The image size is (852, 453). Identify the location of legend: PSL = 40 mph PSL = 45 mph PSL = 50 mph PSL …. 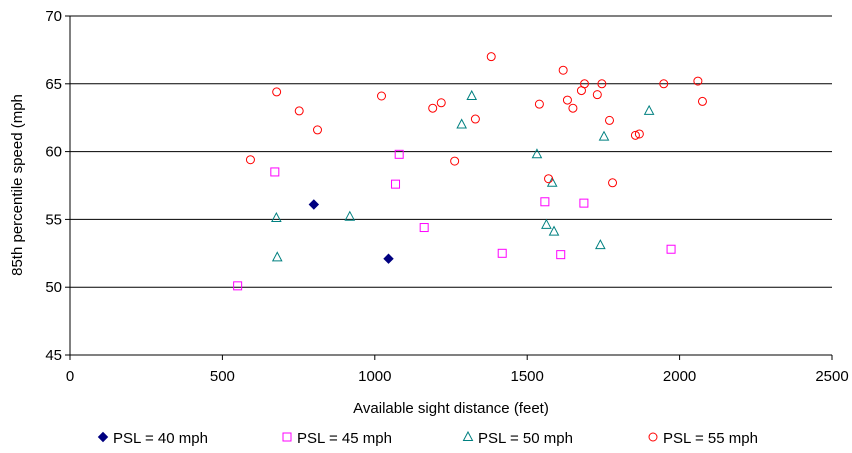
(427, 438).